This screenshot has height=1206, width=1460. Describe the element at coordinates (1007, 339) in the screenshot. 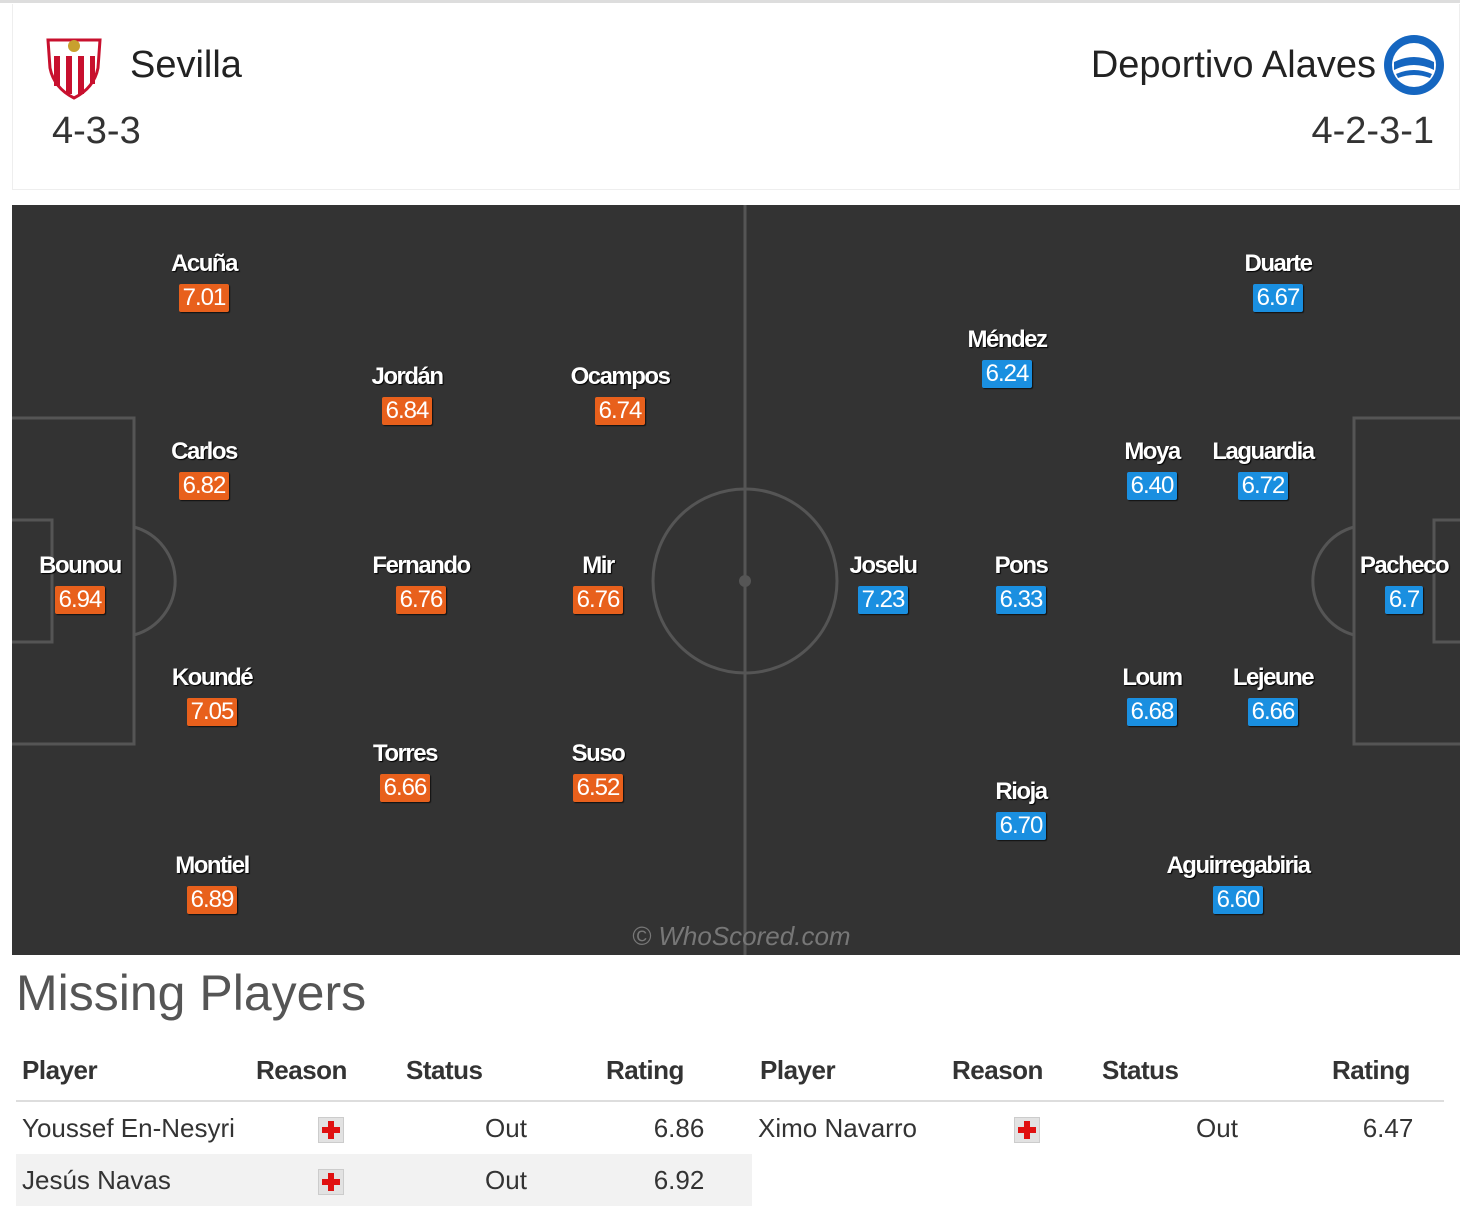

I see `player-name: Méndez` at that location.